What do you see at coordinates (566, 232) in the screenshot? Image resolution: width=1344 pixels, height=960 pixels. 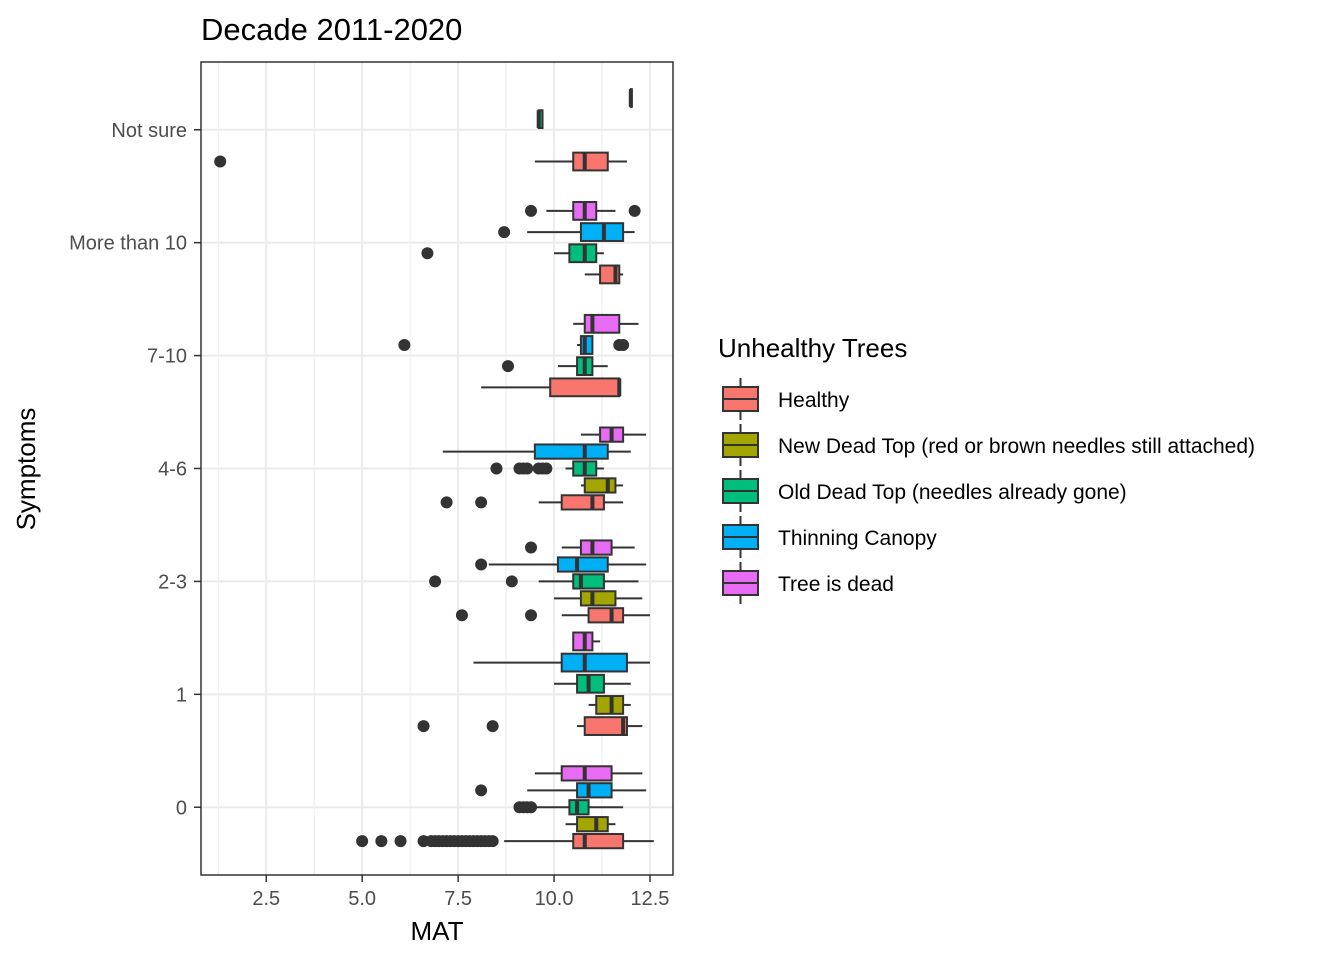 I see `box-More than 10-2` at bounding box center [566, 232].